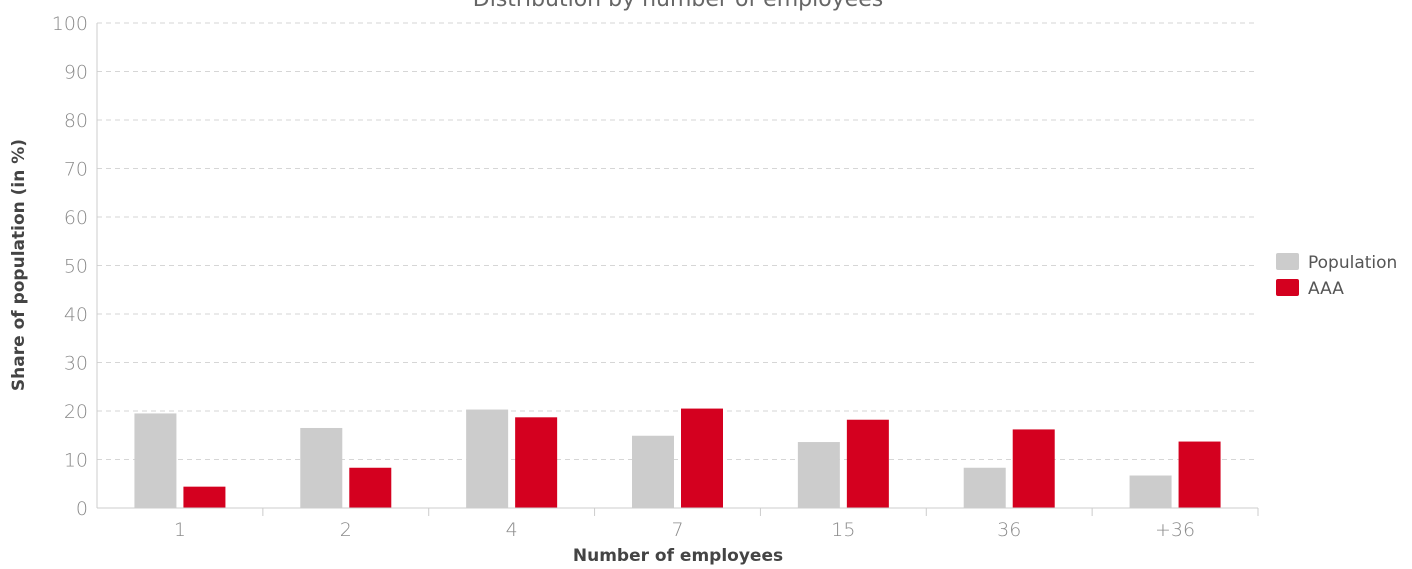  What do you see at coordinates (843, 530) in the screenshot?
I see `x-tick-label: 15` at bounding box center [843, 530].